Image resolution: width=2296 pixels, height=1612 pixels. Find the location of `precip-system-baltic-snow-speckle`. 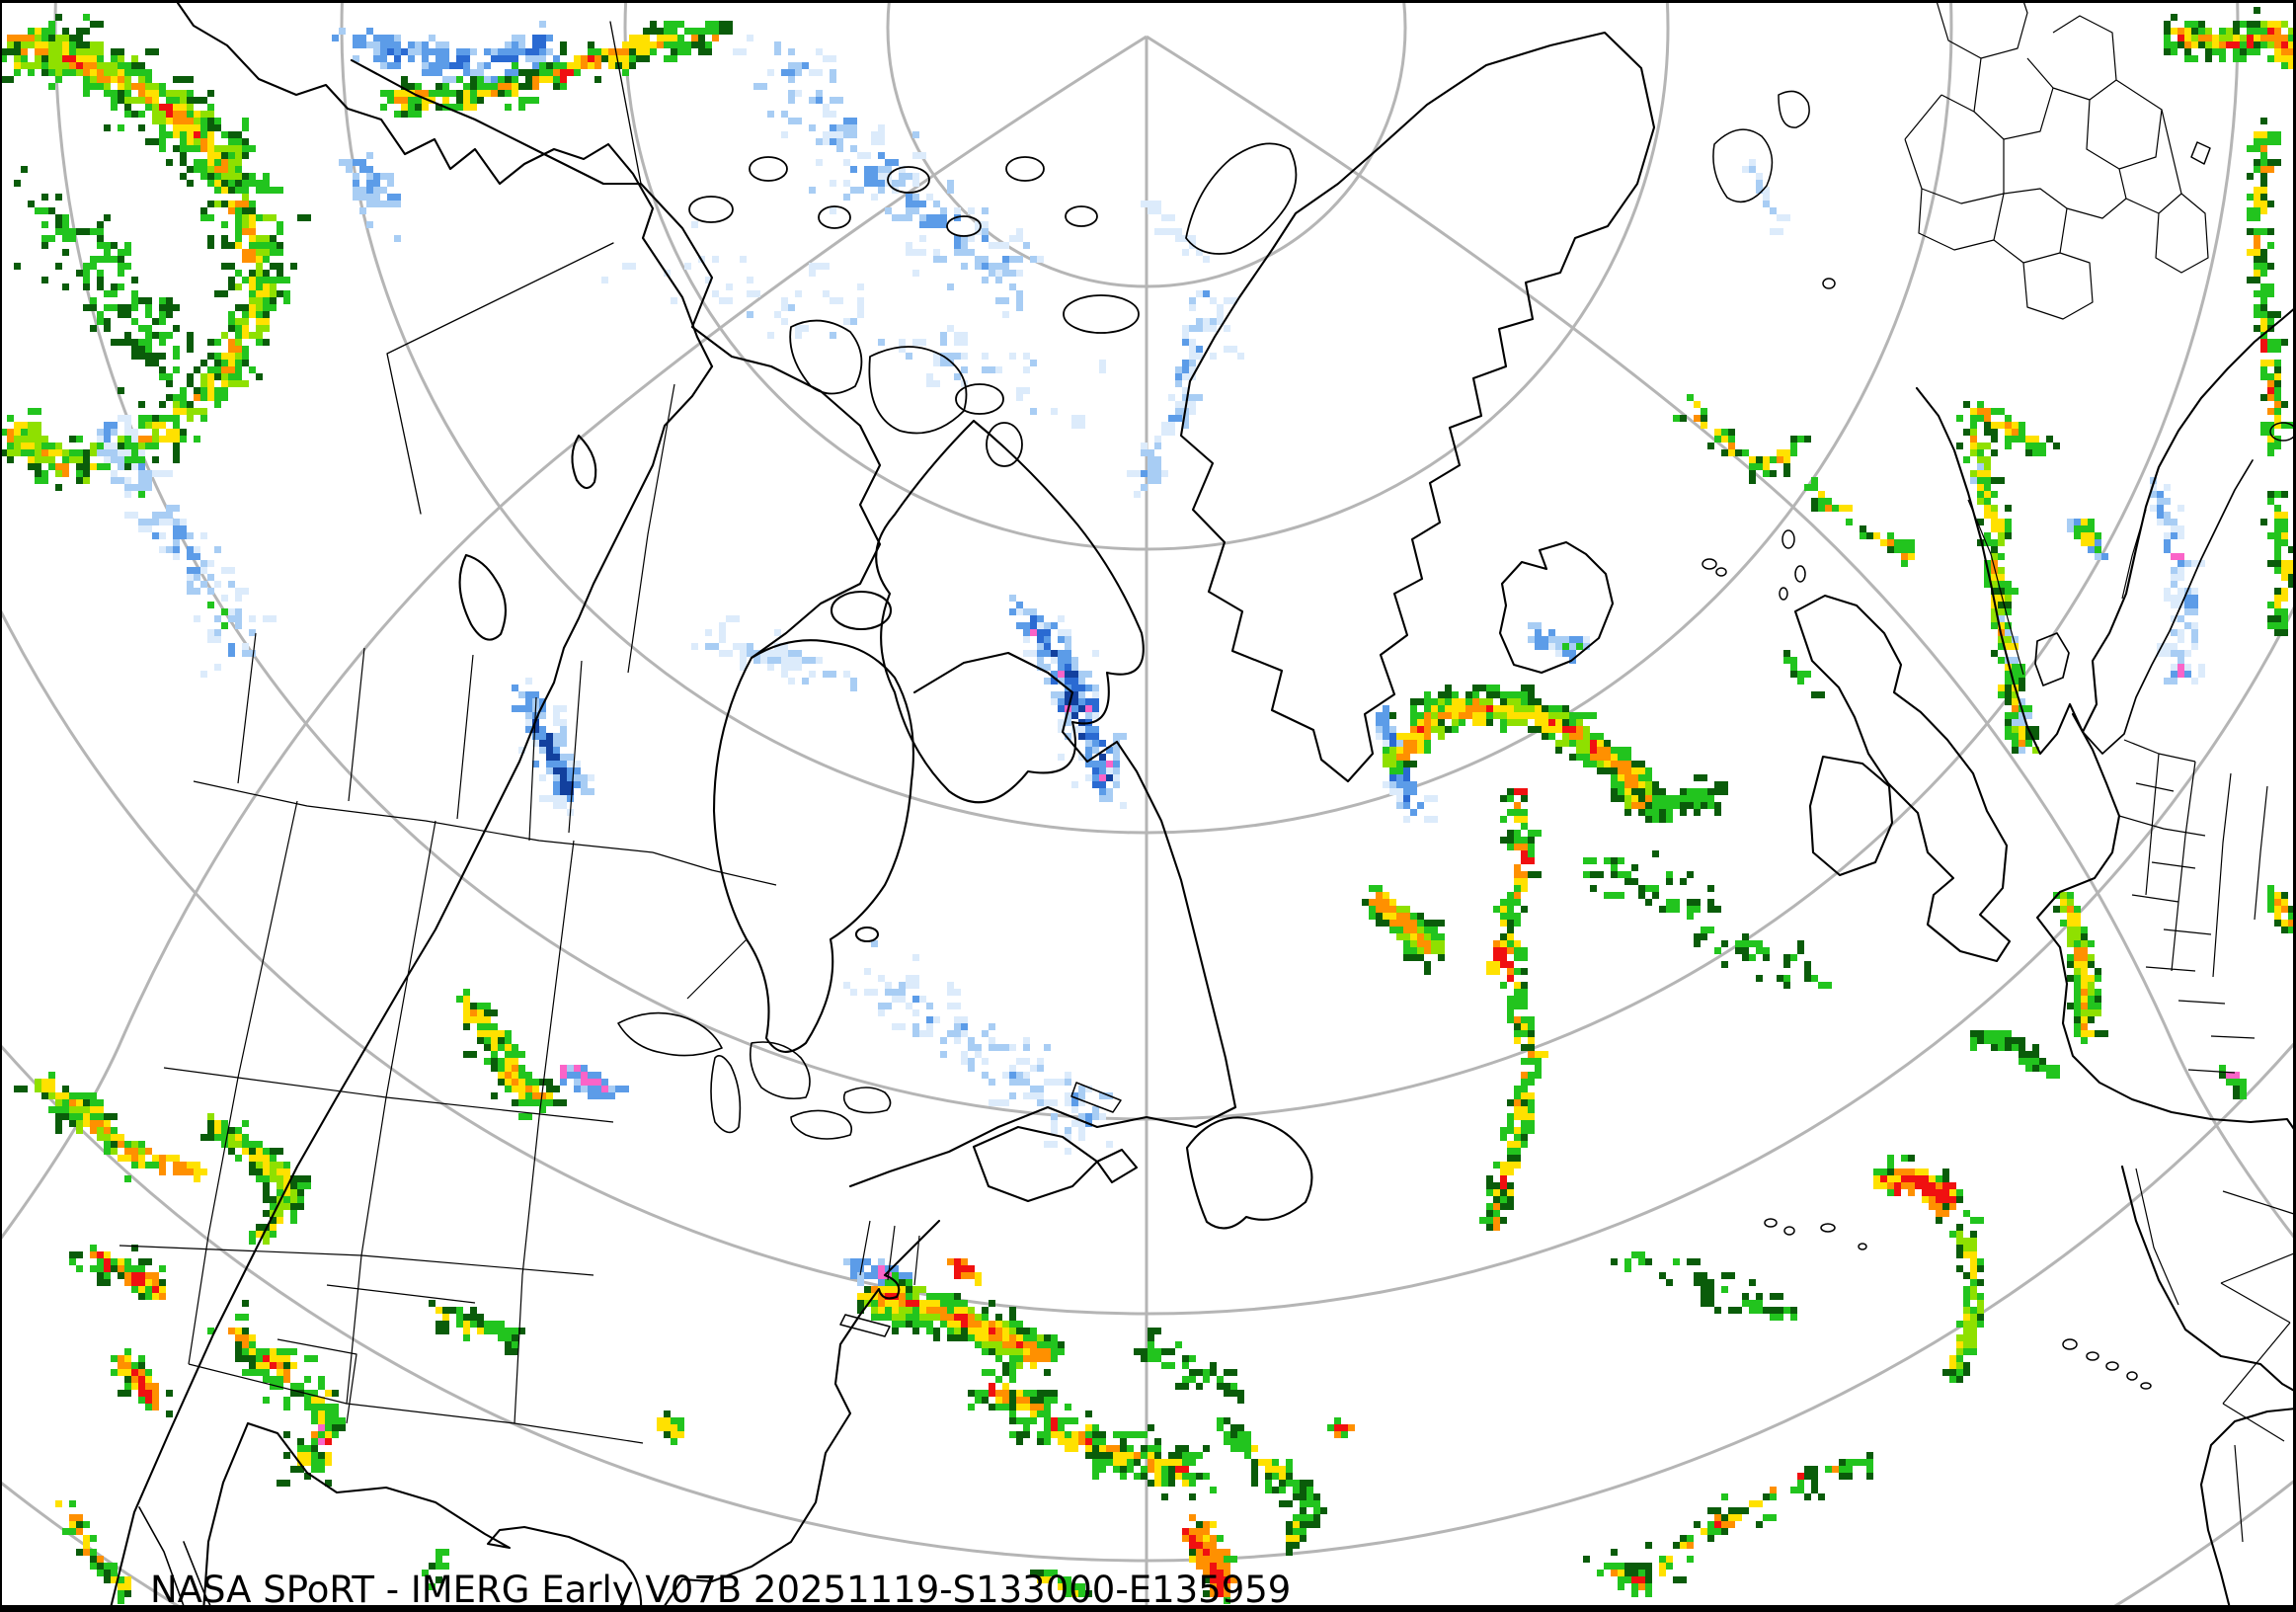

precip-system-baltic-snow-speckle is located at coordinates (2177, 581).